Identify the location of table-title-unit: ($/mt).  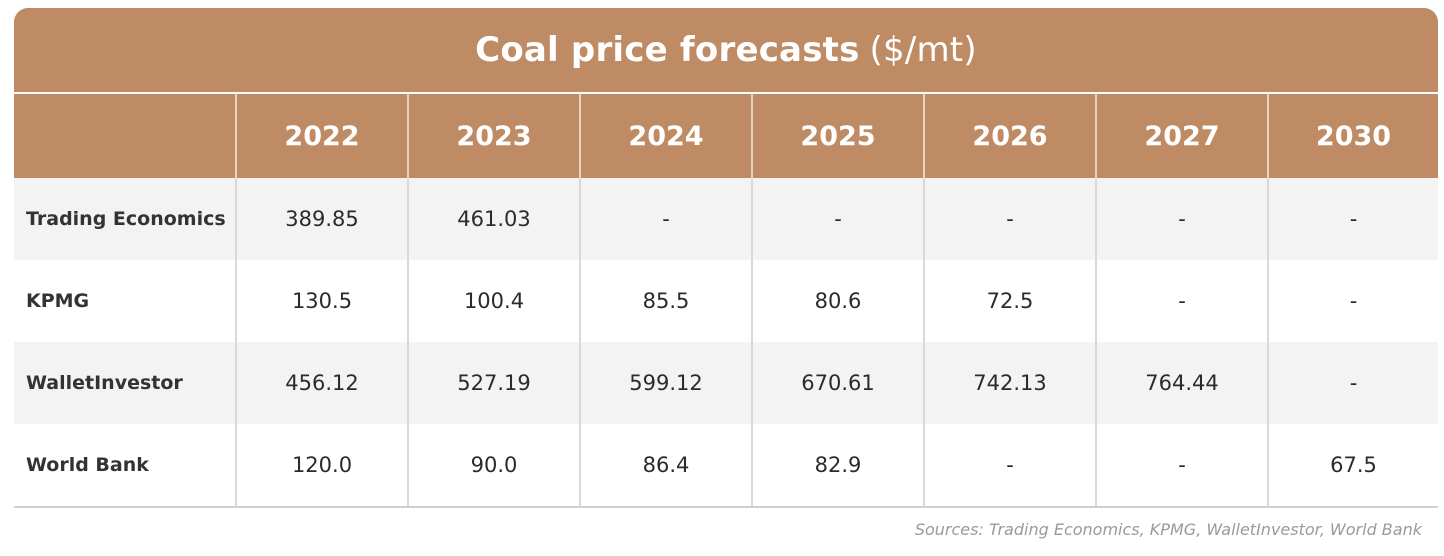
(923, 50).